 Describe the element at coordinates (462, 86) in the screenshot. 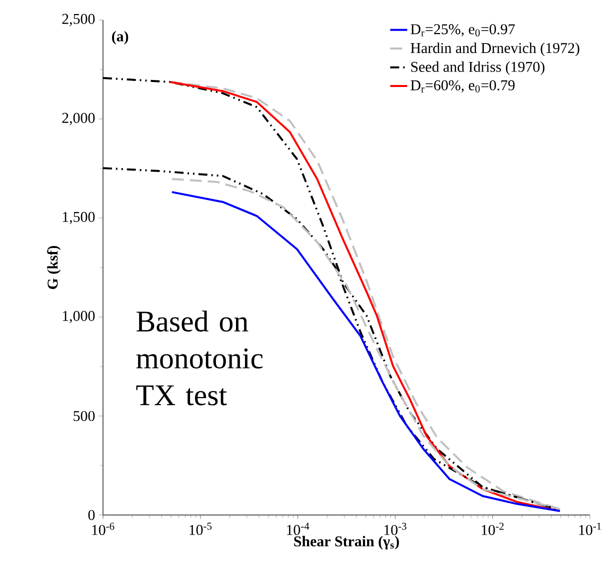

I see `legend-label: D$_{r}$=60%, e$_{0}$=0.79` at that location.